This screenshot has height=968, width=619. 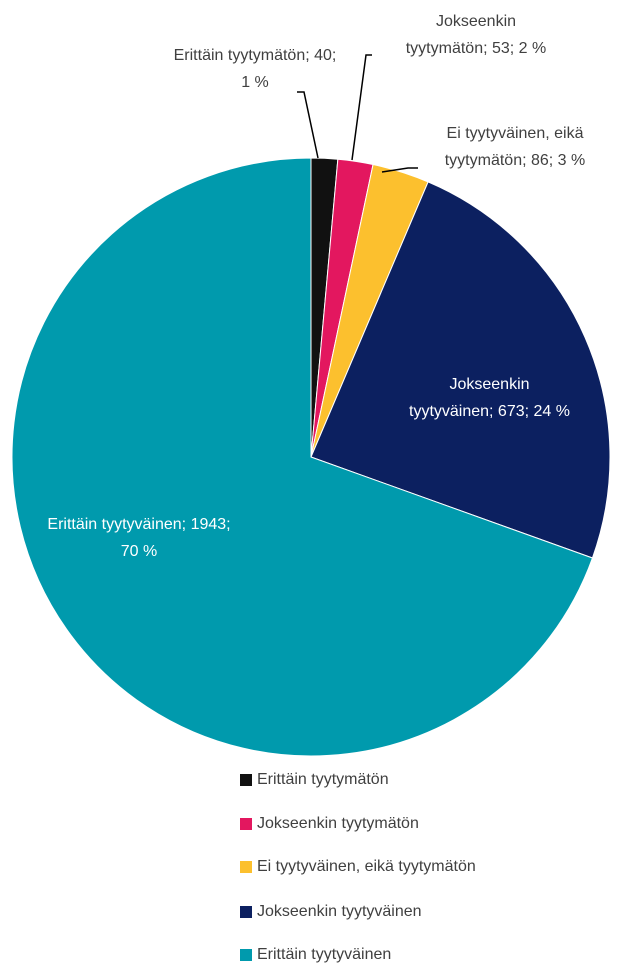 I want to click on legend-label: Jokseenkin tyytymätön, so click(x=338, y=823).